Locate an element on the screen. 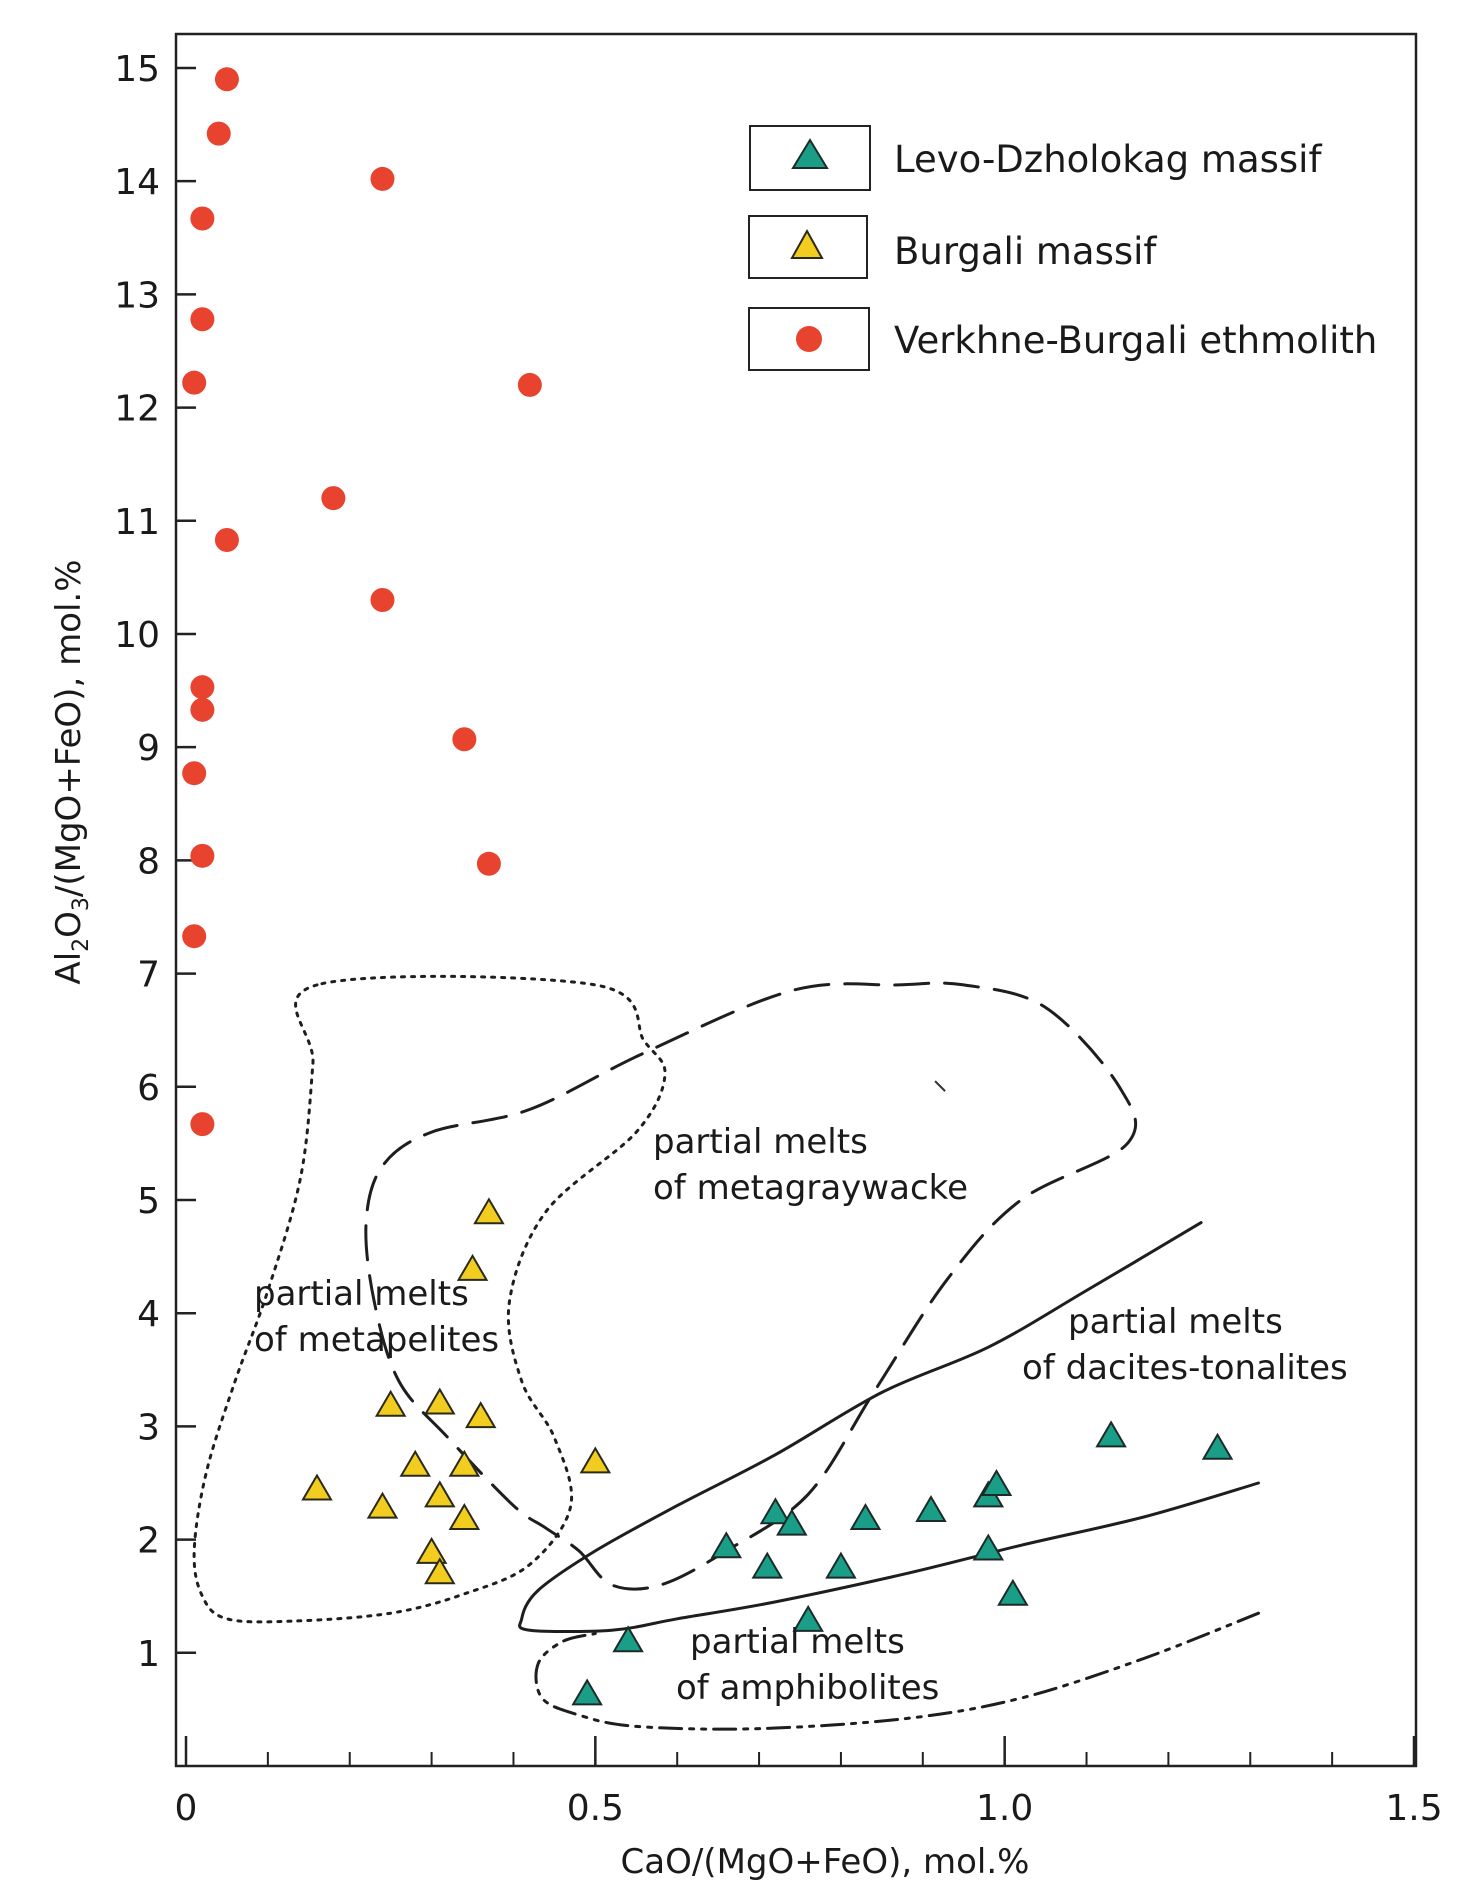 The width and height of the screenshot is (1480, 1895). x-tick-label: 0.5 is located at coordinates (595, 1808).